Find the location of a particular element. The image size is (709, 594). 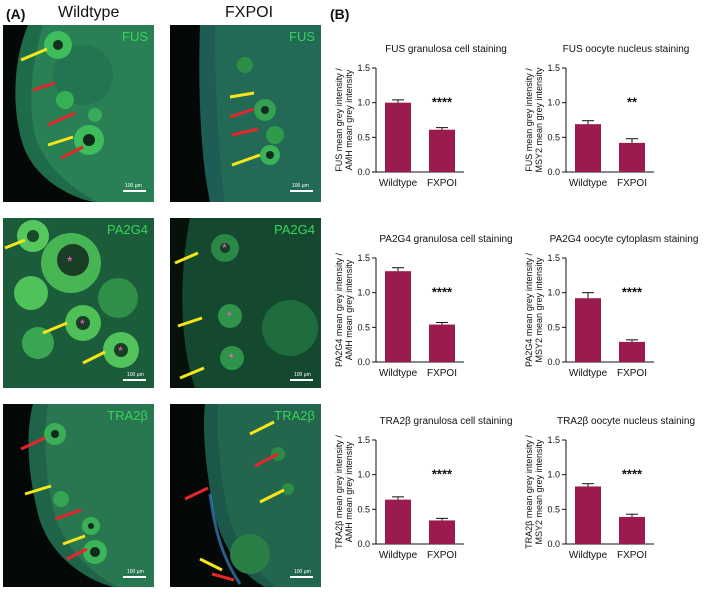

panel-label-a: (A) is located at coordinates (16, 14).